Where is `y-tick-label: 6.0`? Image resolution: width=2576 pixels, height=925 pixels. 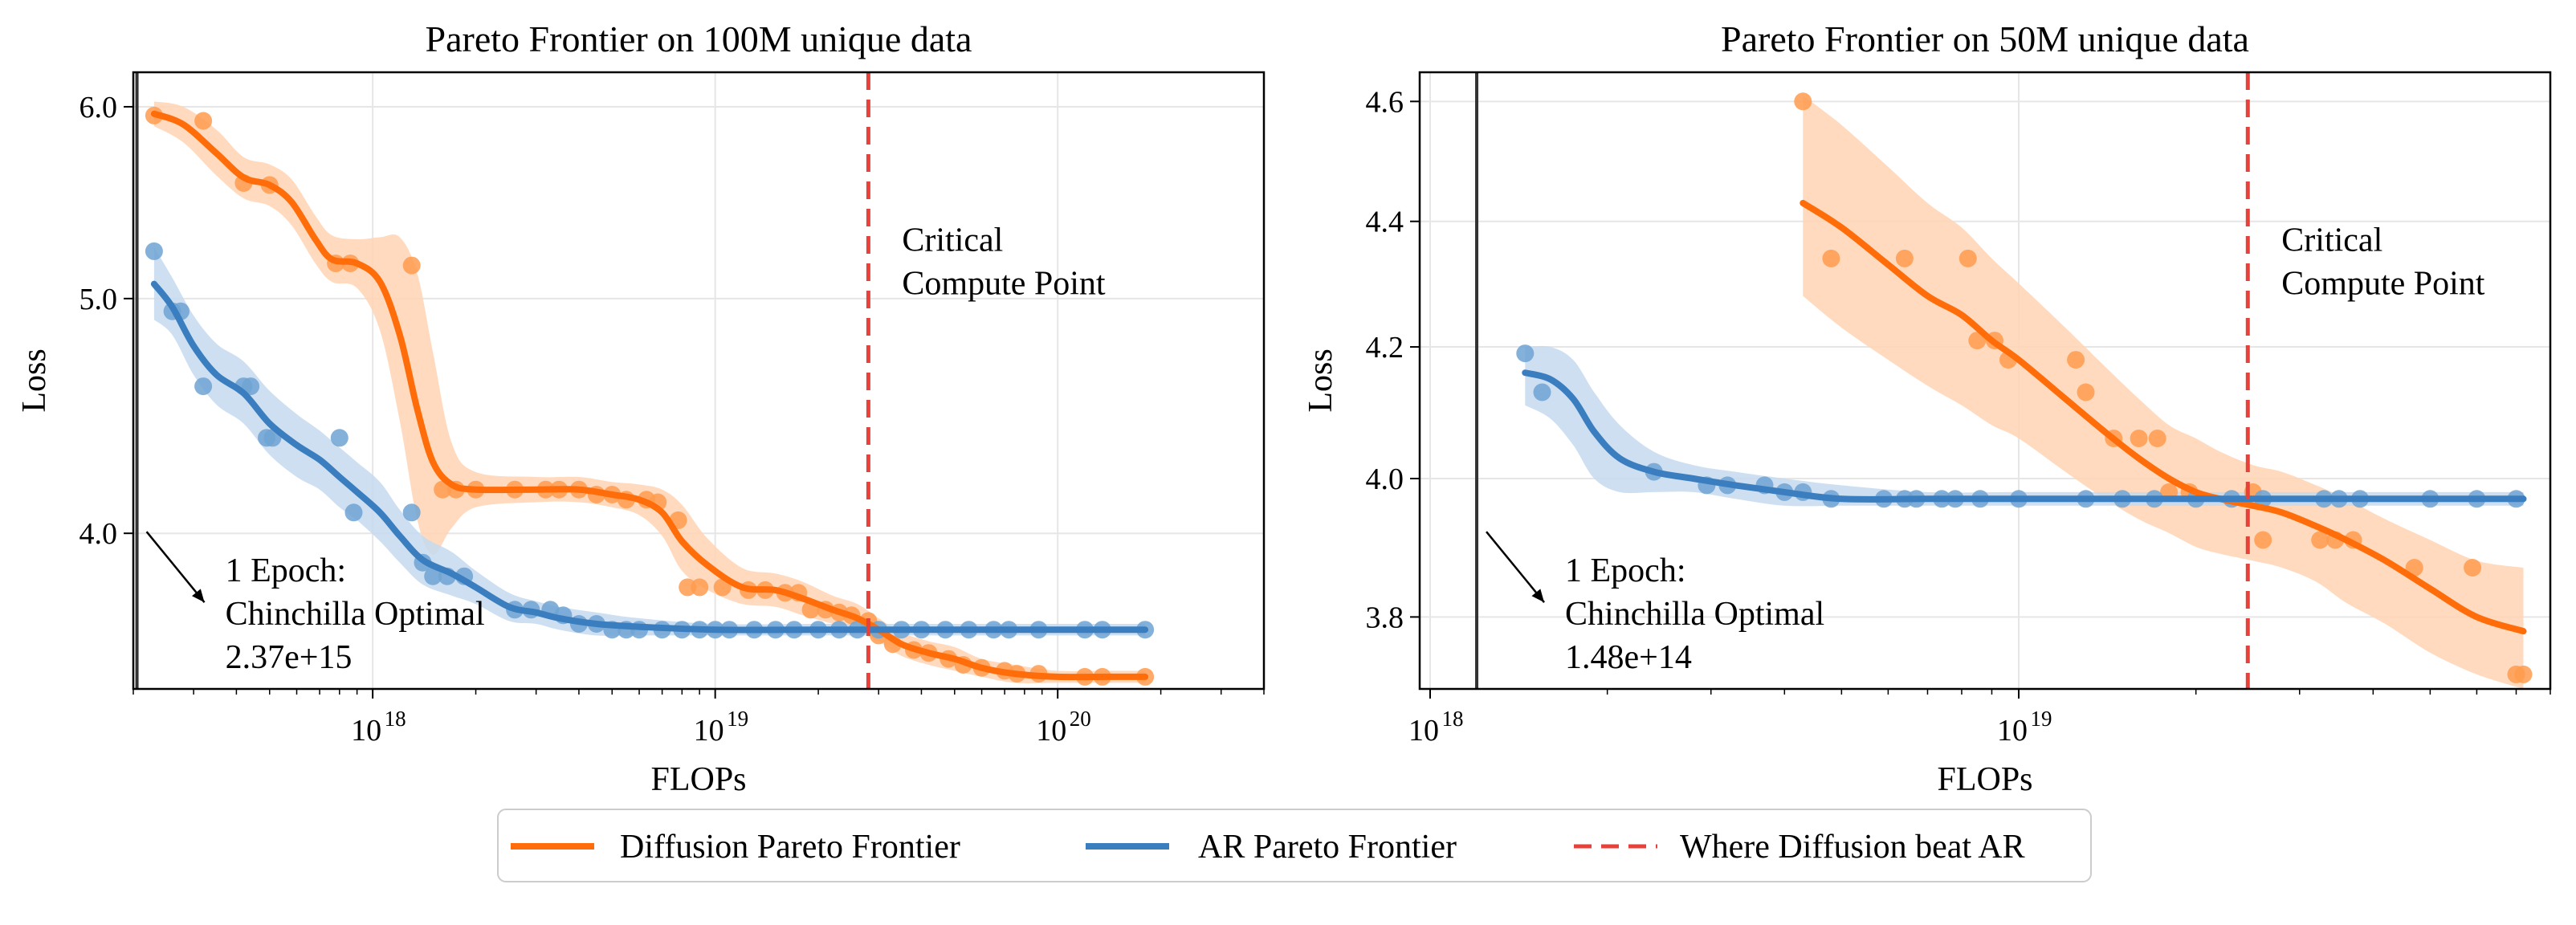
y-tick-label: 6.0 is located at coordinates (98, 107).